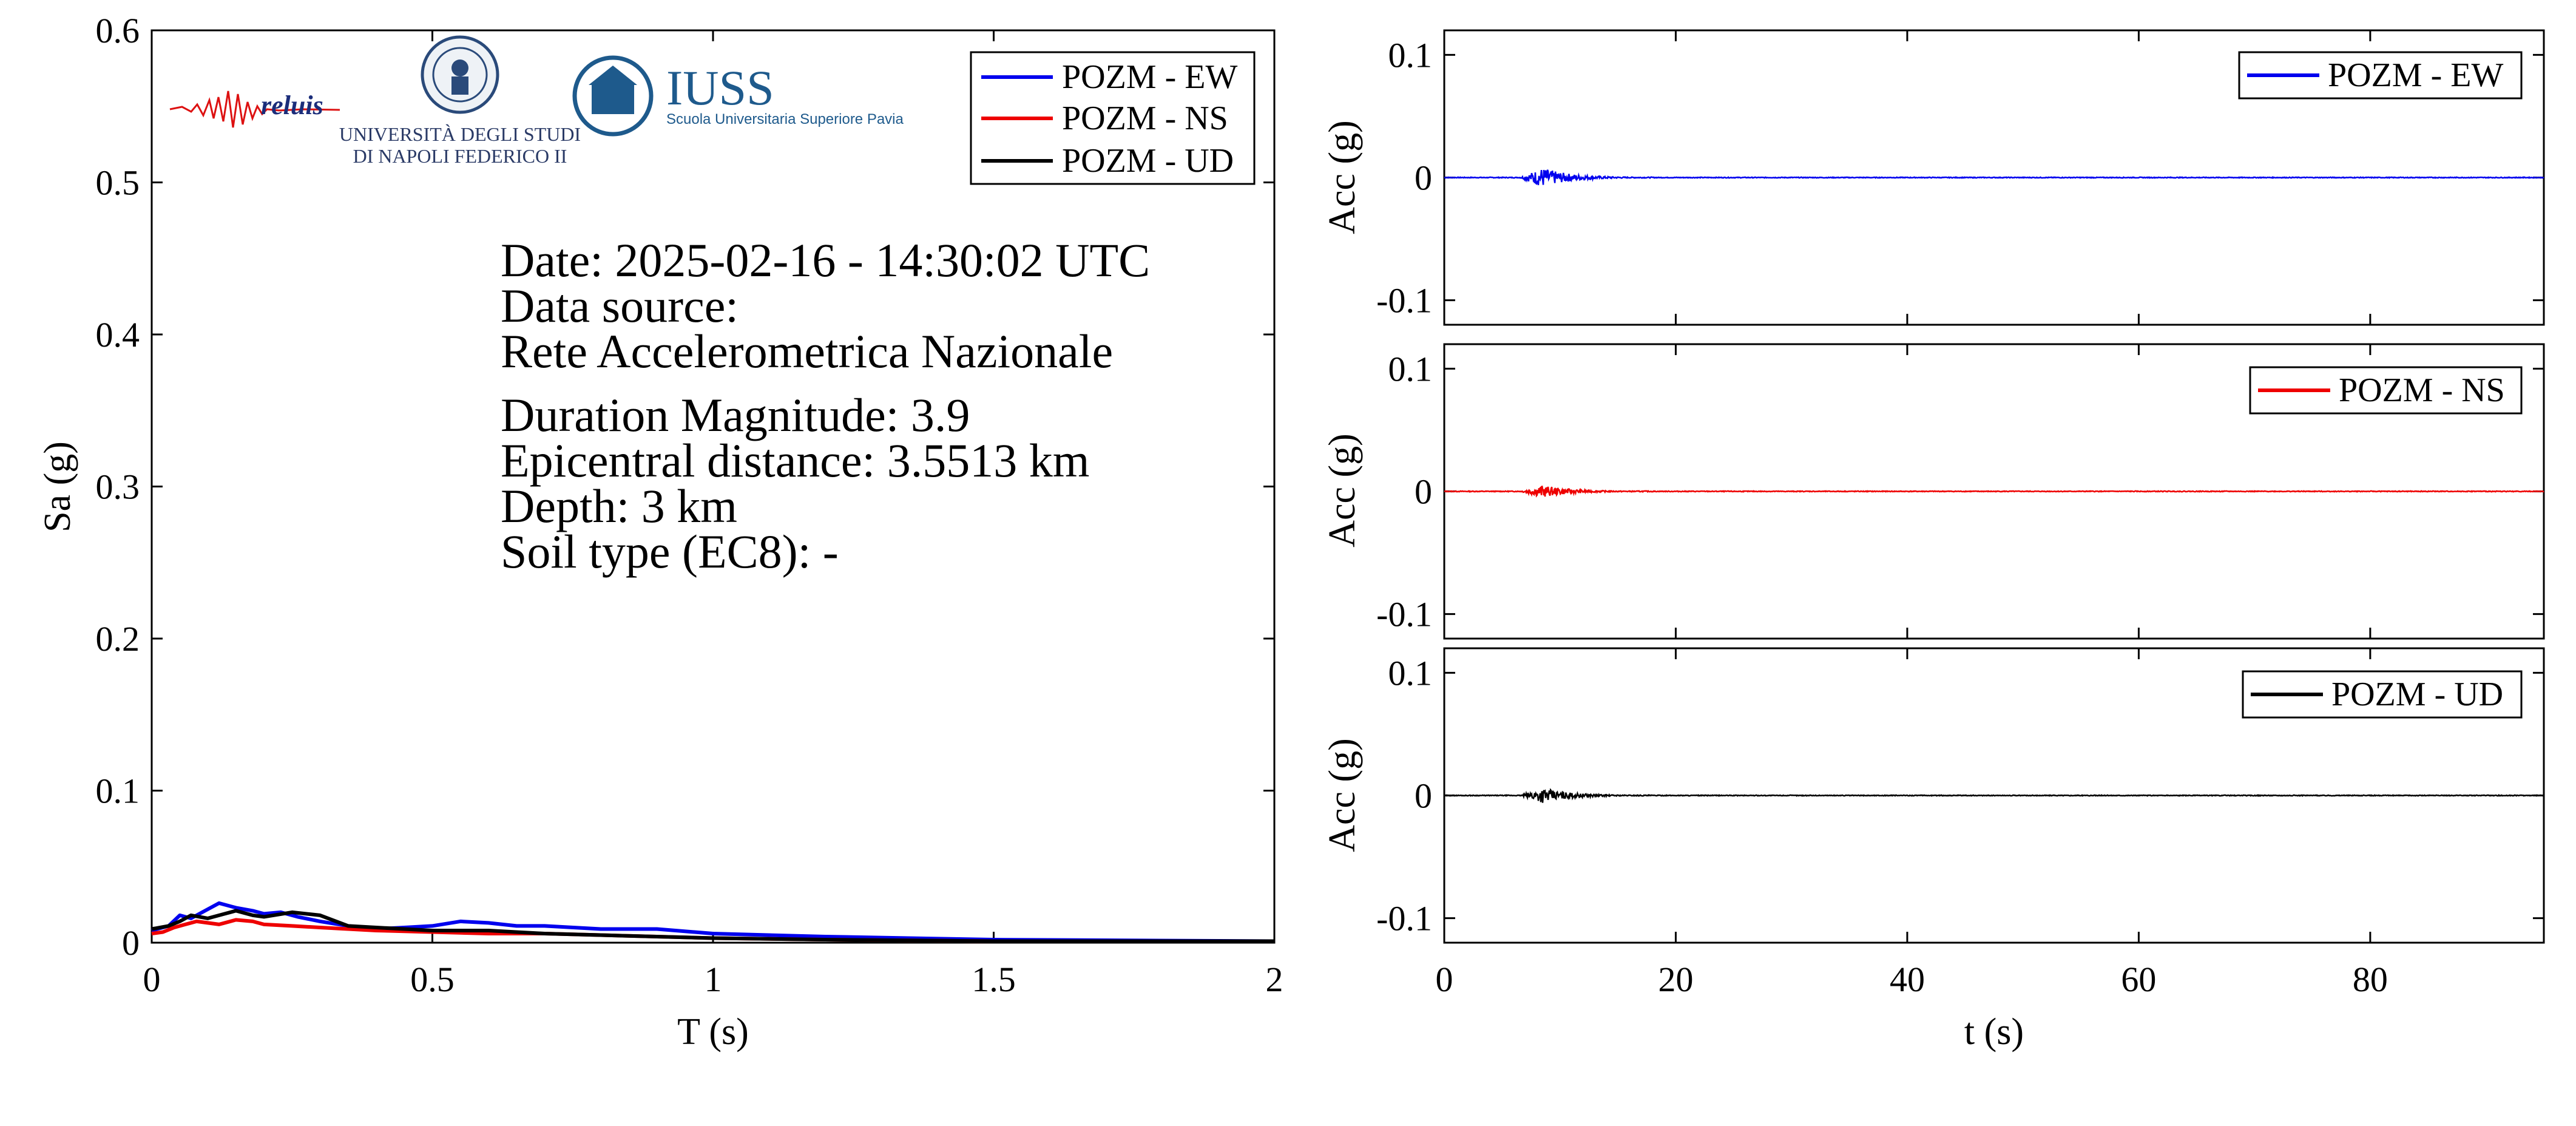  I want to click on acc-ns-legend-label: POZM - NS, so click(2422, 390).